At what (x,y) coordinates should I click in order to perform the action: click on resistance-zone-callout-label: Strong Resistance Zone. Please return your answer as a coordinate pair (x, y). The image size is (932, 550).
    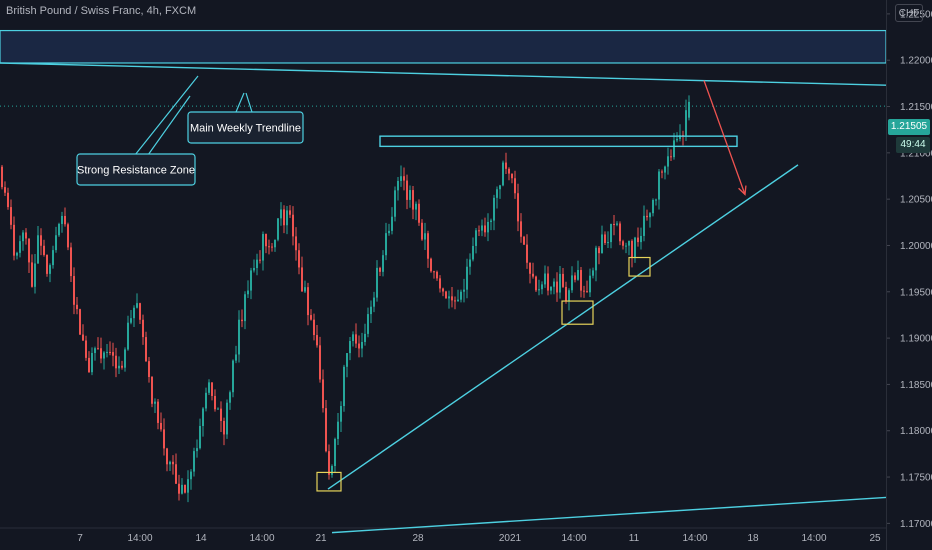
    Looking at the image, I should click on (136, 171).